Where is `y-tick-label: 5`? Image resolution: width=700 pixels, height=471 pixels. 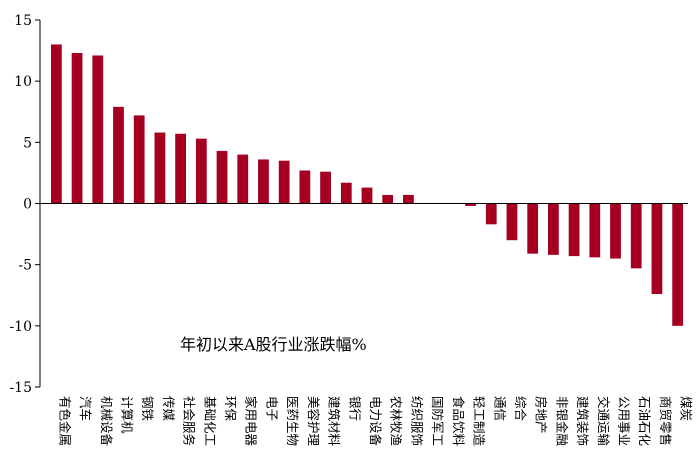 y-tick-label: 5 is located at coordinates (27, 143).